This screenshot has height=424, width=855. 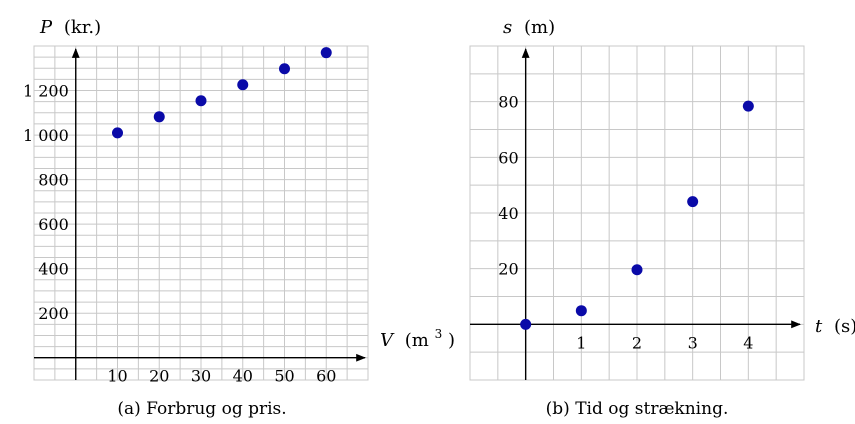 I want to click on x-tick-label: 1, so click(x=581, y=342).